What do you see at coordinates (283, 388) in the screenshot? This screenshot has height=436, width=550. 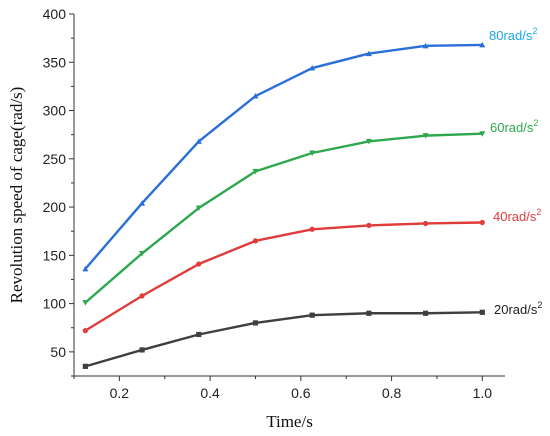 I see `x-ticks: 0.2 0.4 0.6 0.8 1.0` at bounding box center [283, 388].